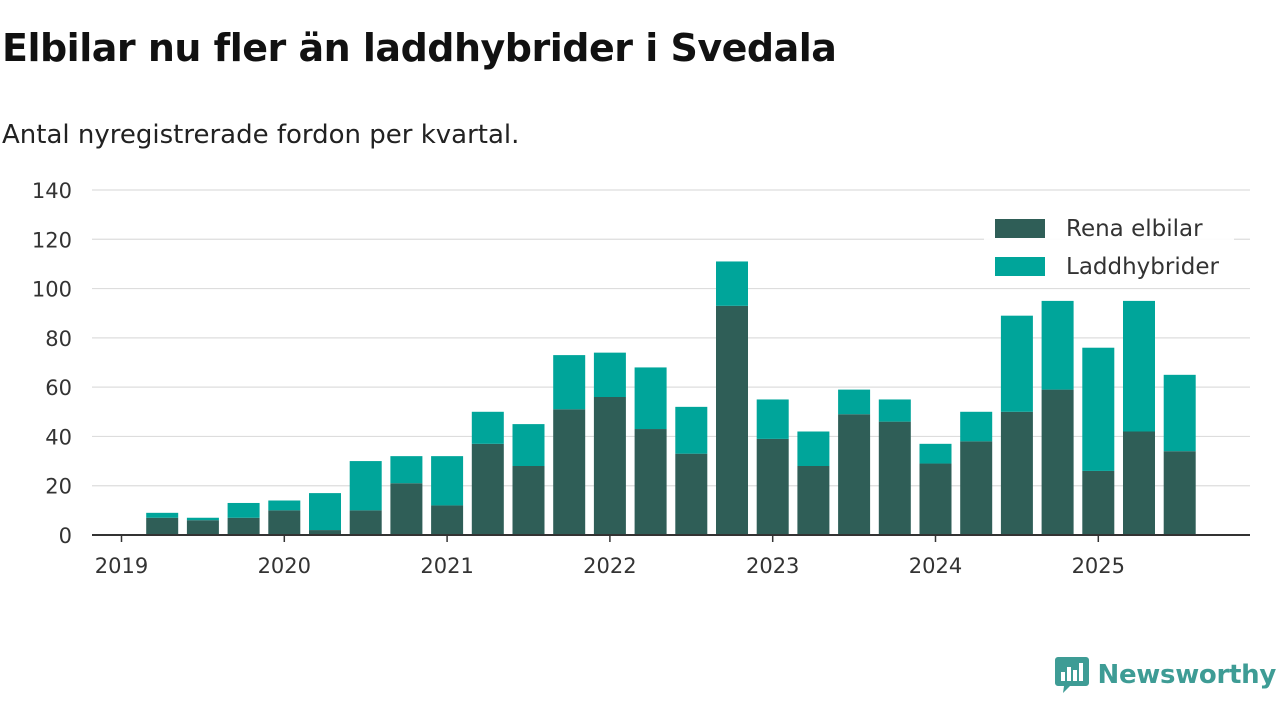 This screenshot has width=1280, height=720. I want to click on y-tick-label-80: 80, so click(58, 339).